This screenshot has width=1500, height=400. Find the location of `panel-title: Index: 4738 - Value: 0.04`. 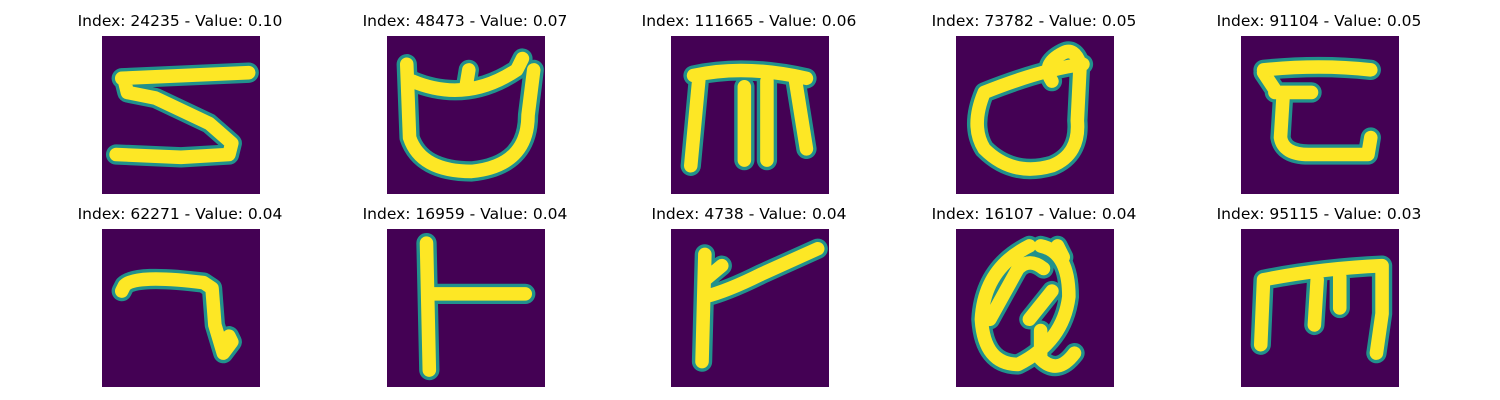

panel-title: Index: 4738 - Value: 0.04 is located at coordinates (749, 214).